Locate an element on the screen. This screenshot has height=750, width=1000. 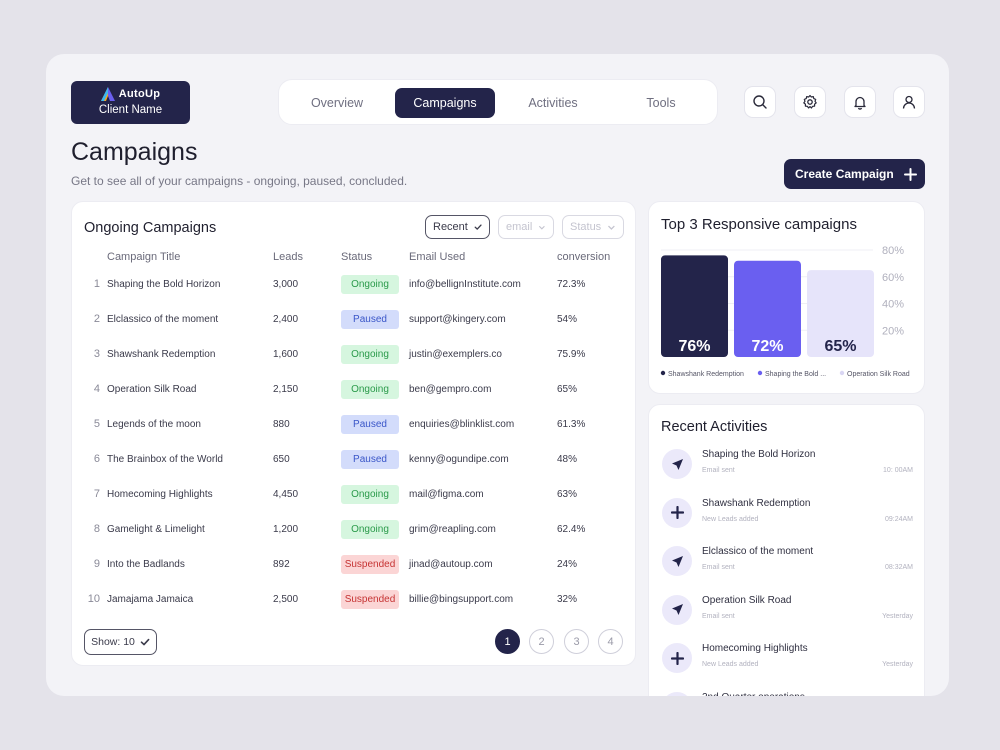
notifications-button is located at coordinates (860, 102).